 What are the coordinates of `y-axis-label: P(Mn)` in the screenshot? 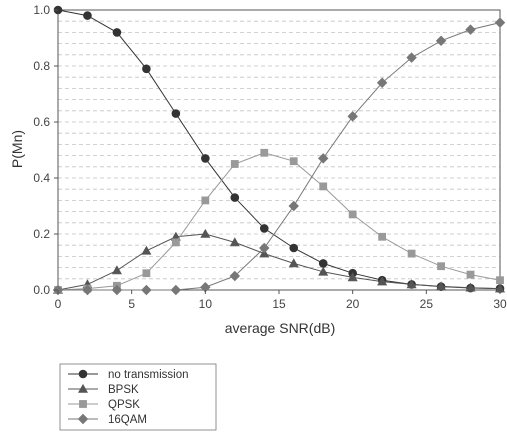 It's located at (17, 149).